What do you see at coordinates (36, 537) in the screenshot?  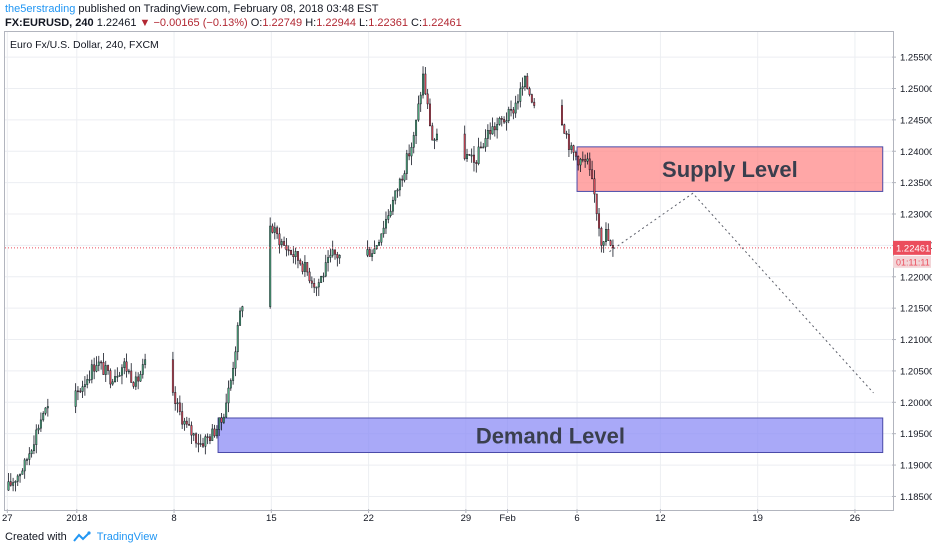 I see `created-with-text: Created with` at bounding box center [36, 537].